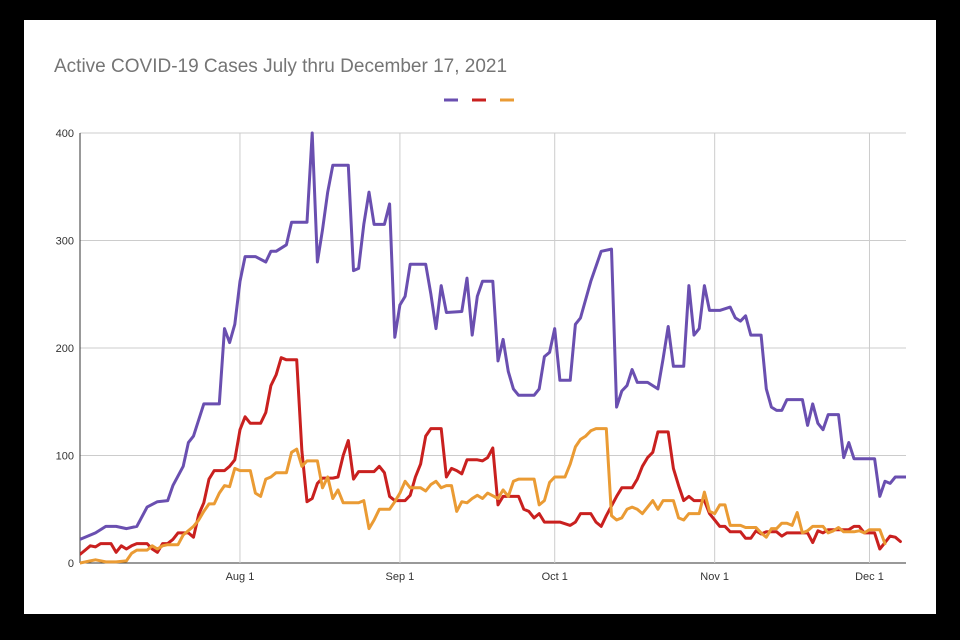 The width and height of the screenshot is (960, 640). What do you see at coordinates (400, 577) in the screenshot?
I see `x-tick-label: Sep 1` at bounding box center [400, 577].